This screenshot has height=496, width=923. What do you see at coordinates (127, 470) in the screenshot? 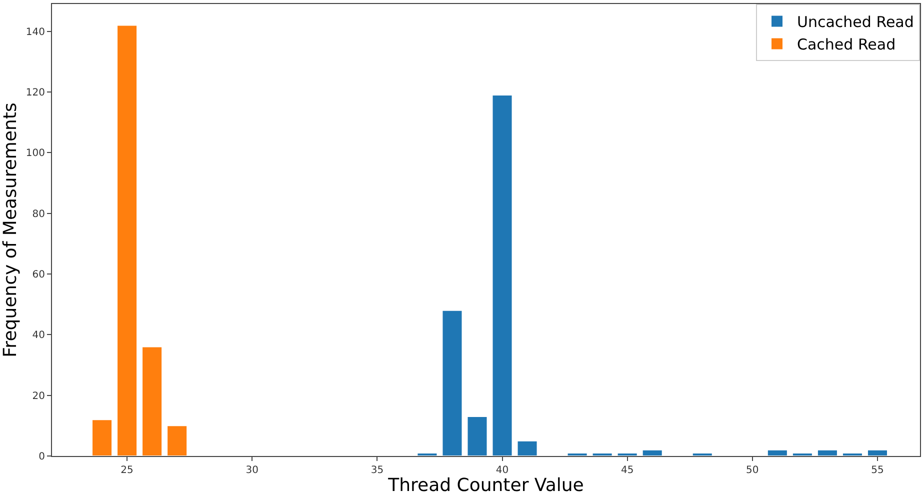
I see `x-tick-label: 25` at bounding box center [127, 470].